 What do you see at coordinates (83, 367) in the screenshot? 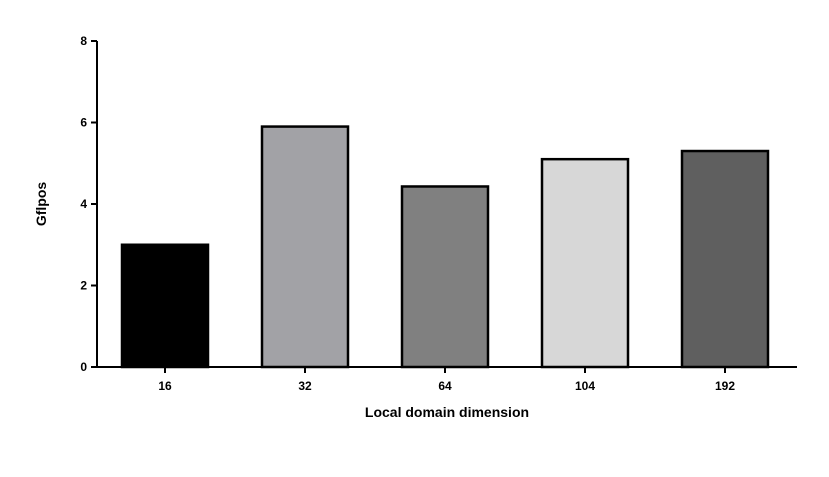
I see `y-tick-label: 0` at bounding box center [83, 367].